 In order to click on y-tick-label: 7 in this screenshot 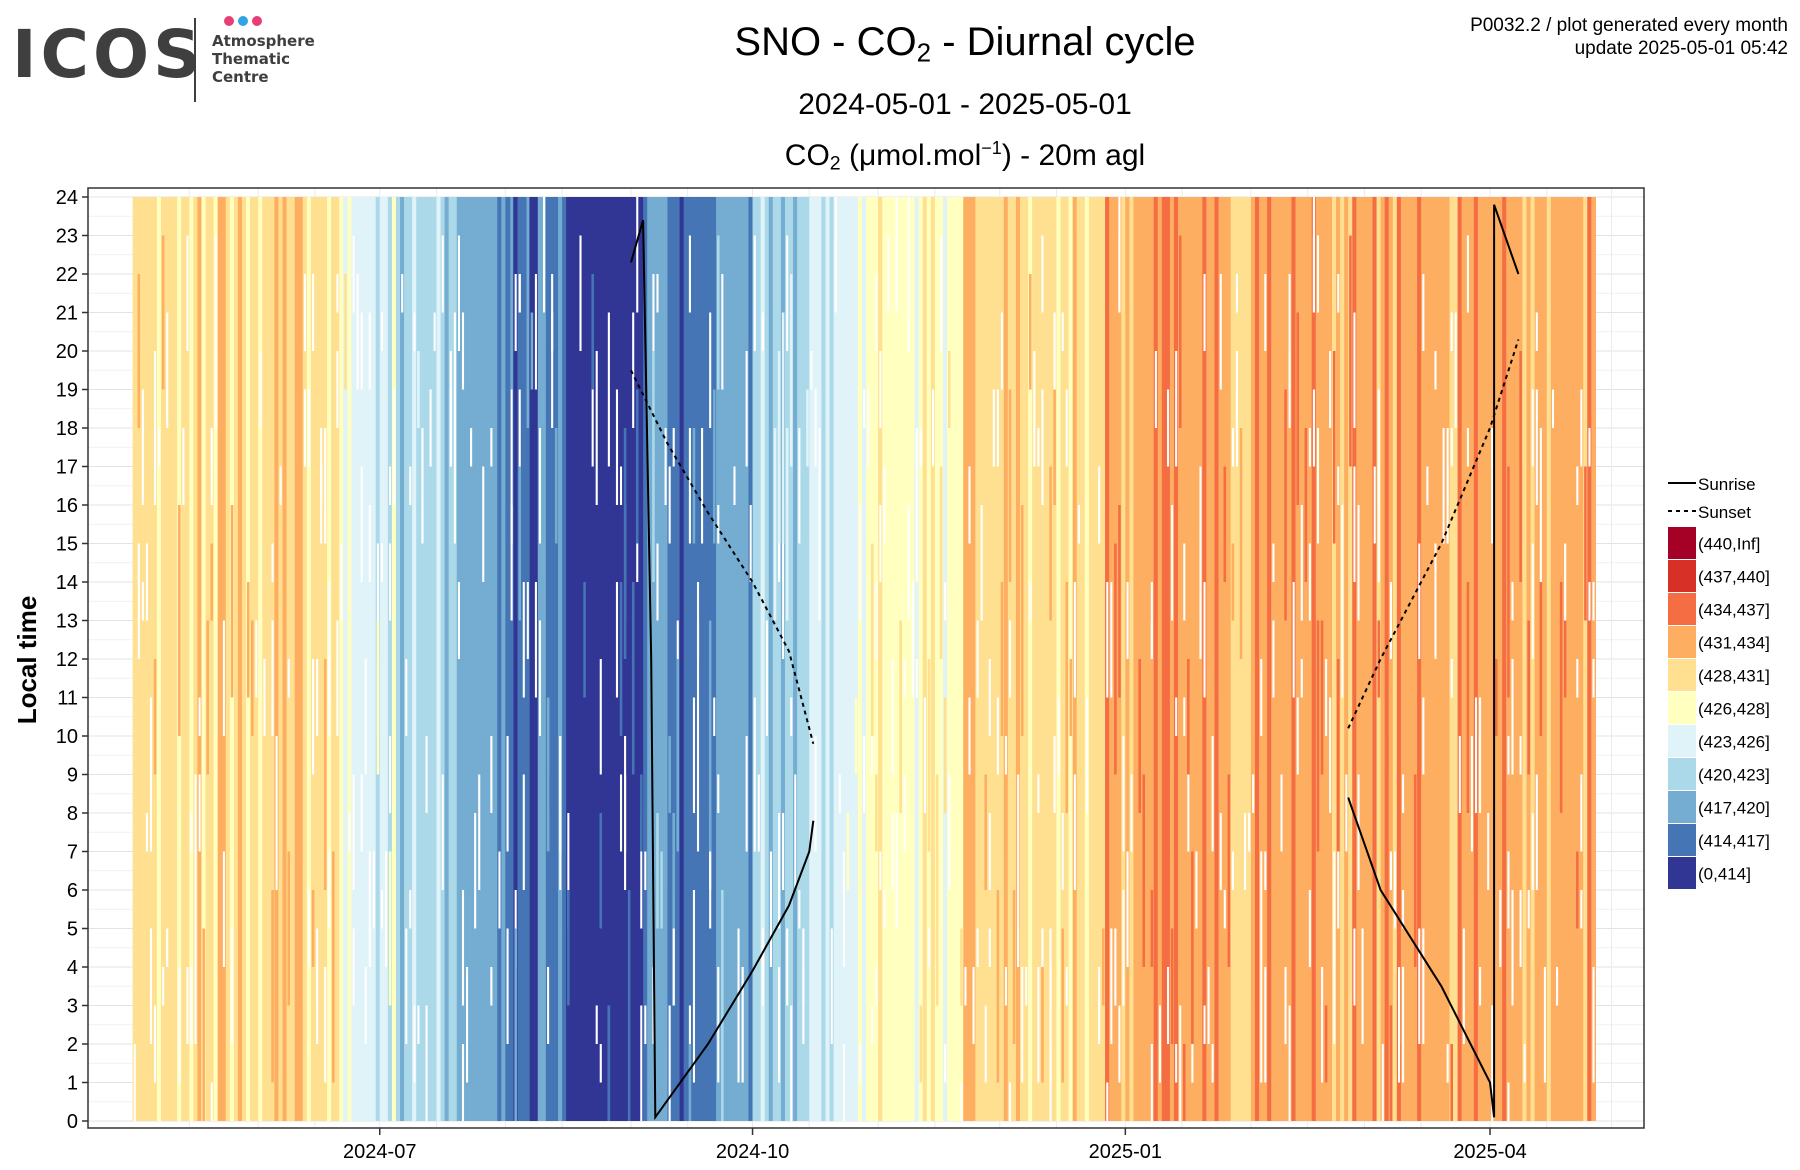, I will do `click(72, 853)`.